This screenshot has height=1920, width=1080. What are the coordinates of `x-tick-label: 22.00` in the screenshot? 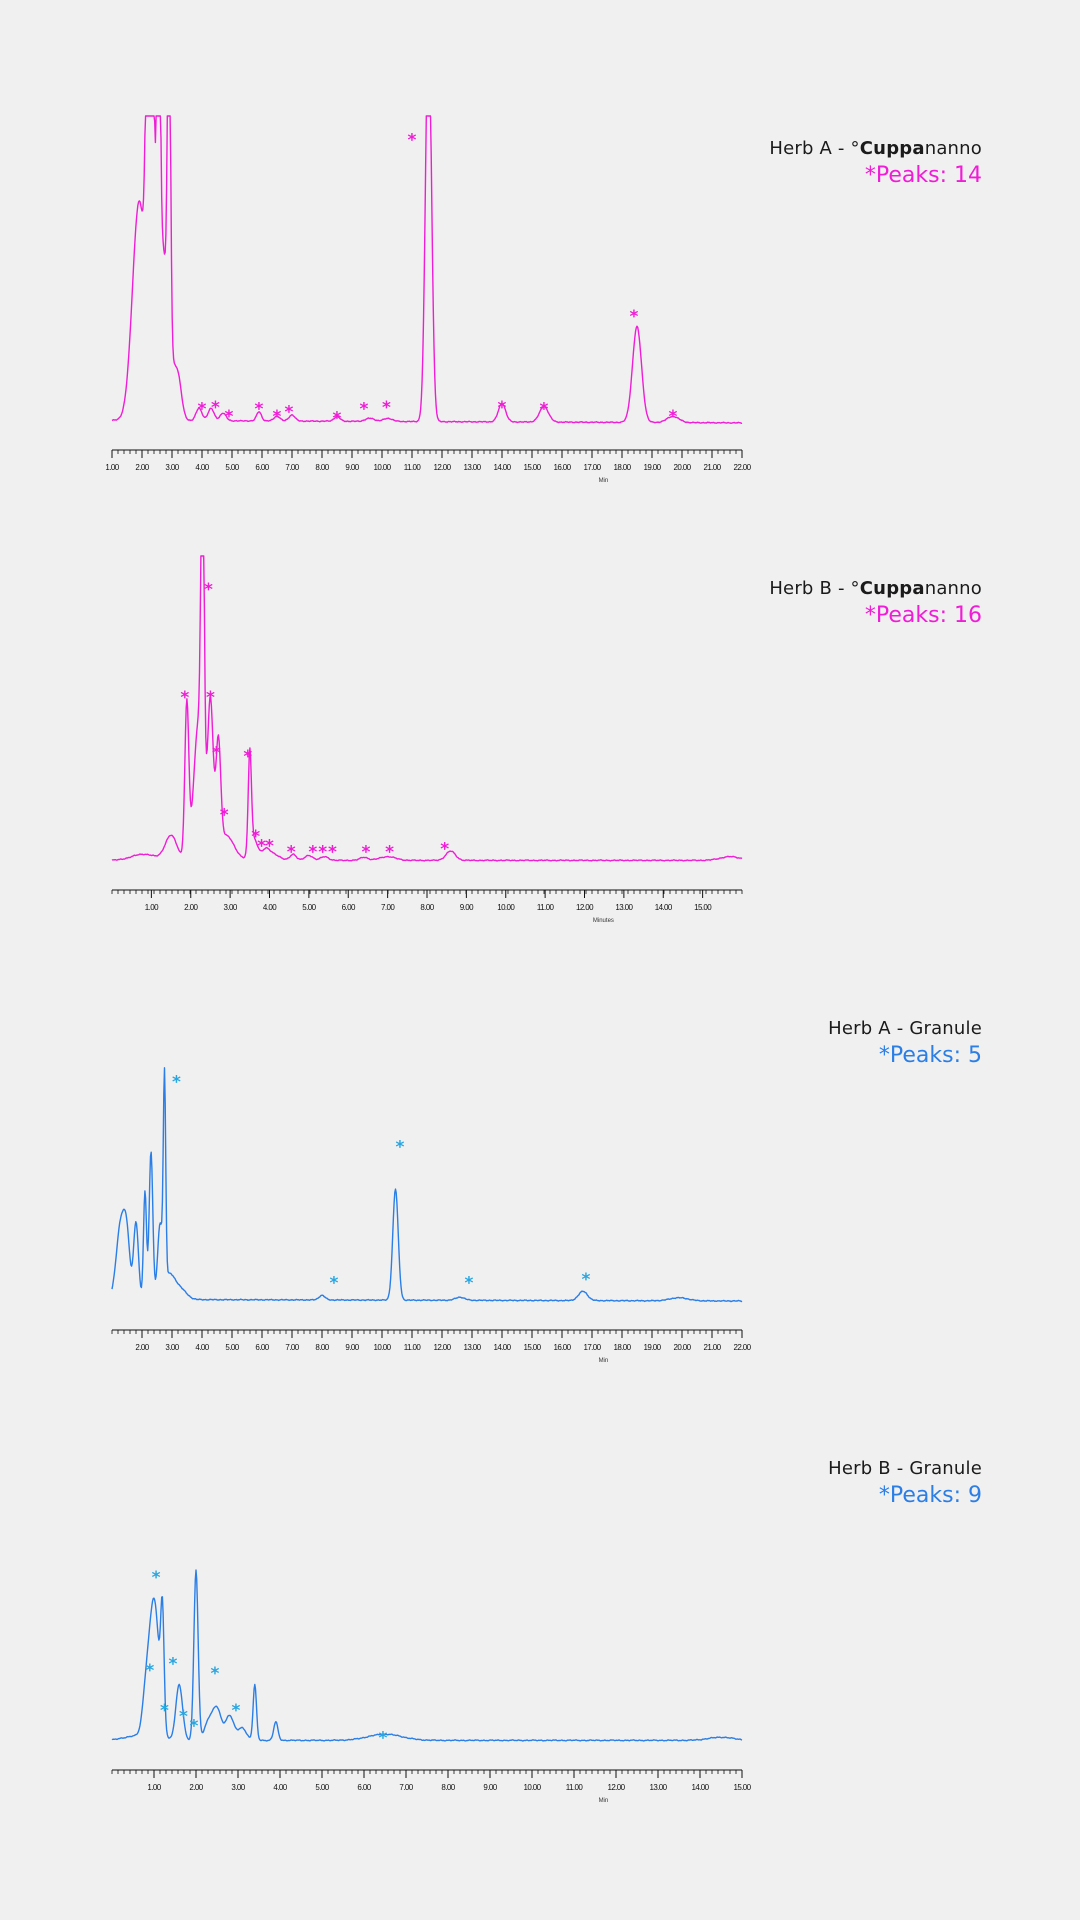 It's located at (742, 1347).